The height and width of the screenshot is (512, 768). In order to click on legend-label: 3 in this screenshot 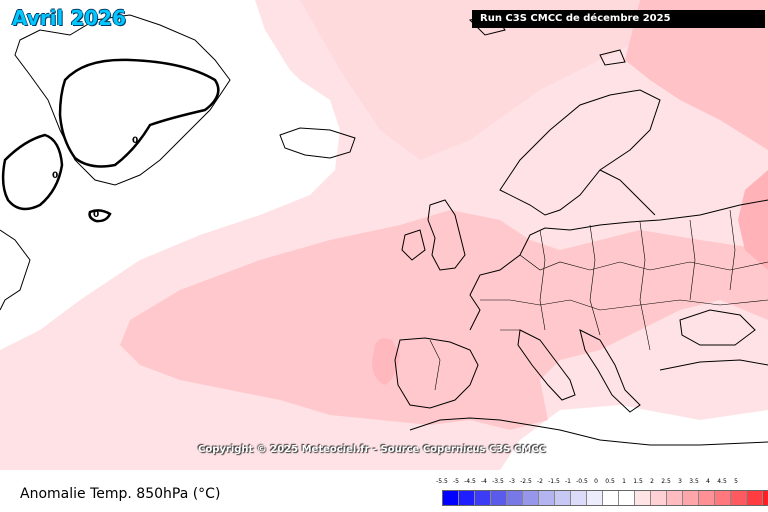, I will do `click(680, 481)`.